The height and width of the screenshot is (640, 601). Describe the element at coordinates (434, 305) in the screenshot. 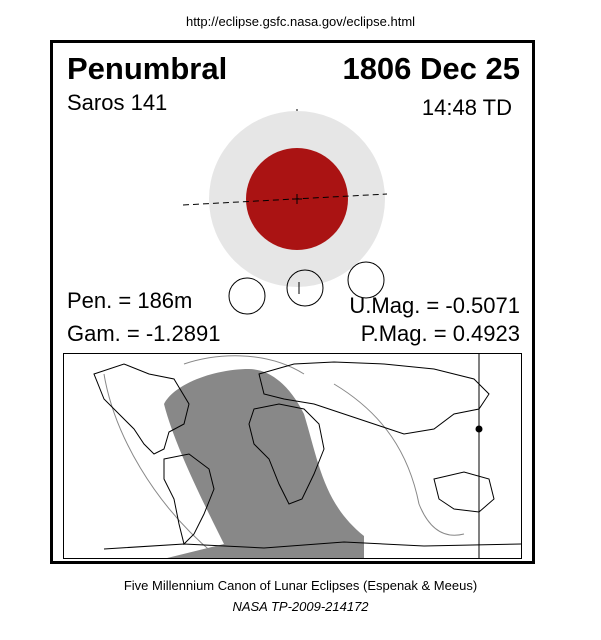

I see `umbral-magnitude: U.Mag. = -0.5071` at that location.